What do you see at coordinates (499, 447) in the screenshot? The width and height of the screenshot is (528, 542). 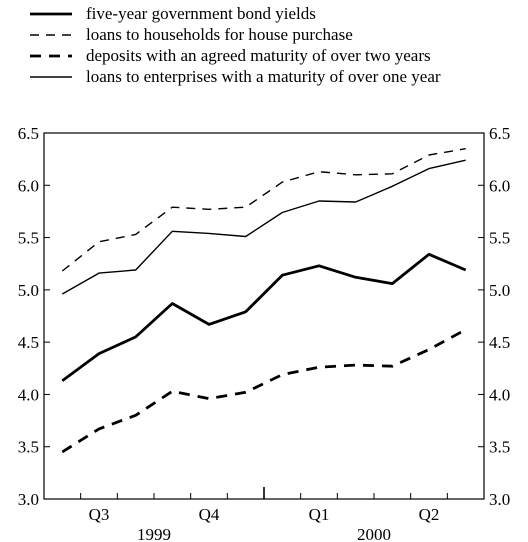 I see `y-tick-label-right: 3.5` at bounding box center [499, 447].